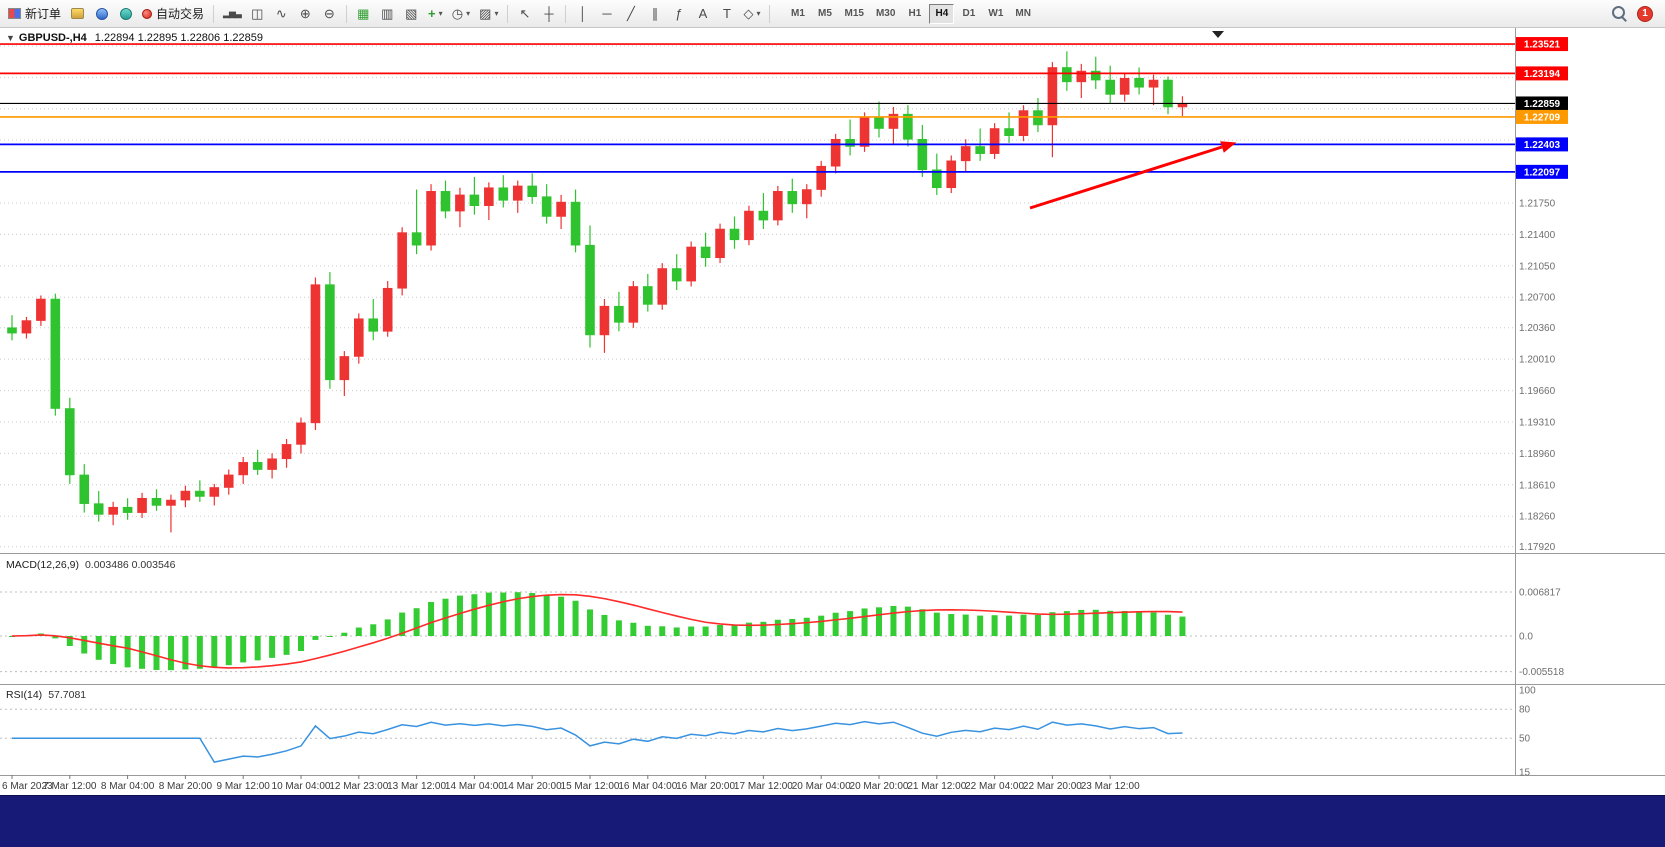 This screenshot has height=847, width=1665. I want to click on svg-text: 14 Mar 04:00, so click(474, 786).